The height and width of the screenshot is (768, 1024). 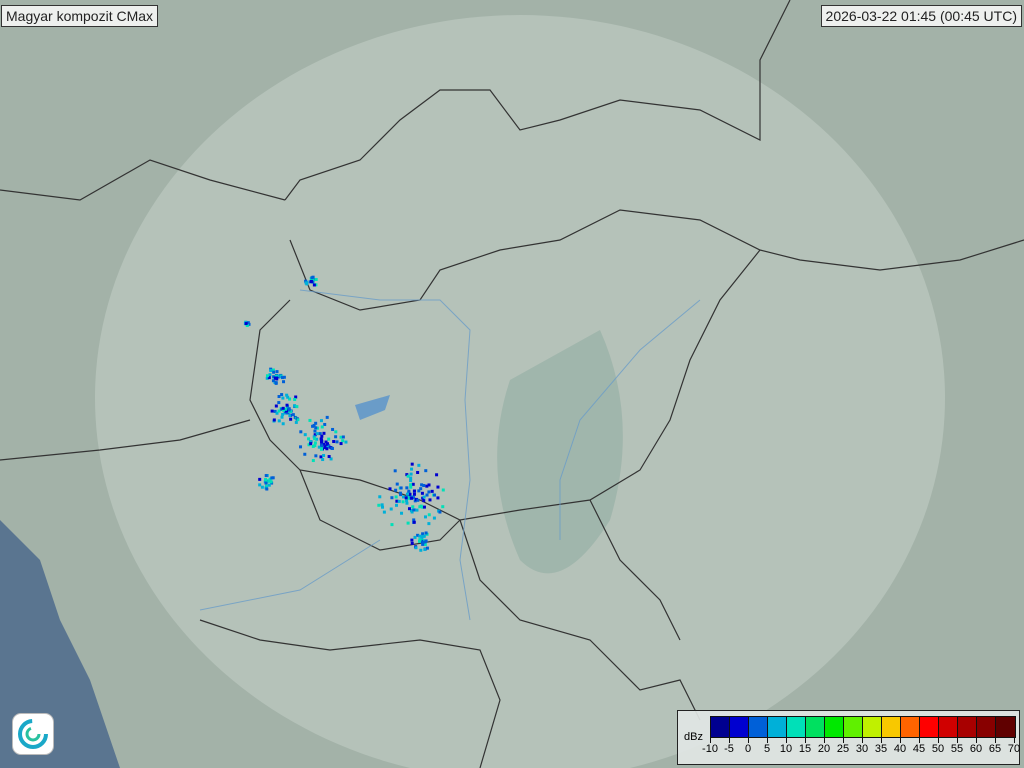 What do you see at coordinates (80, 16) in the screenshot?
I see `product-title: Magyar kompozit CMax` at bounding box center [80, 16].